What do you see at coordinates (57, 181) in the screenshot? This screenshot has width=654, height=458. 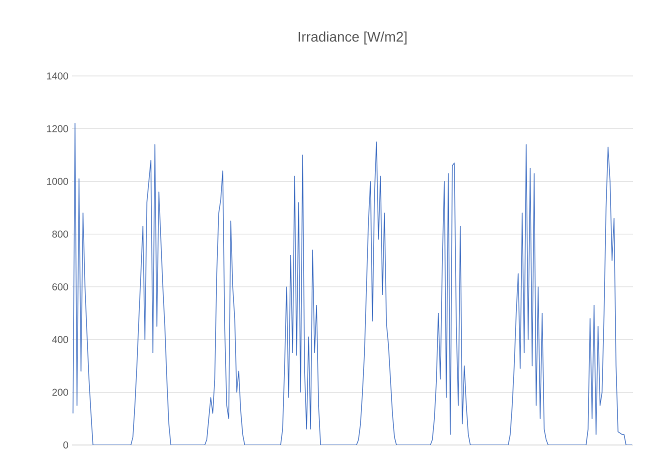 I see `y-tick-label: 1000` at bounding box center [57, 181].